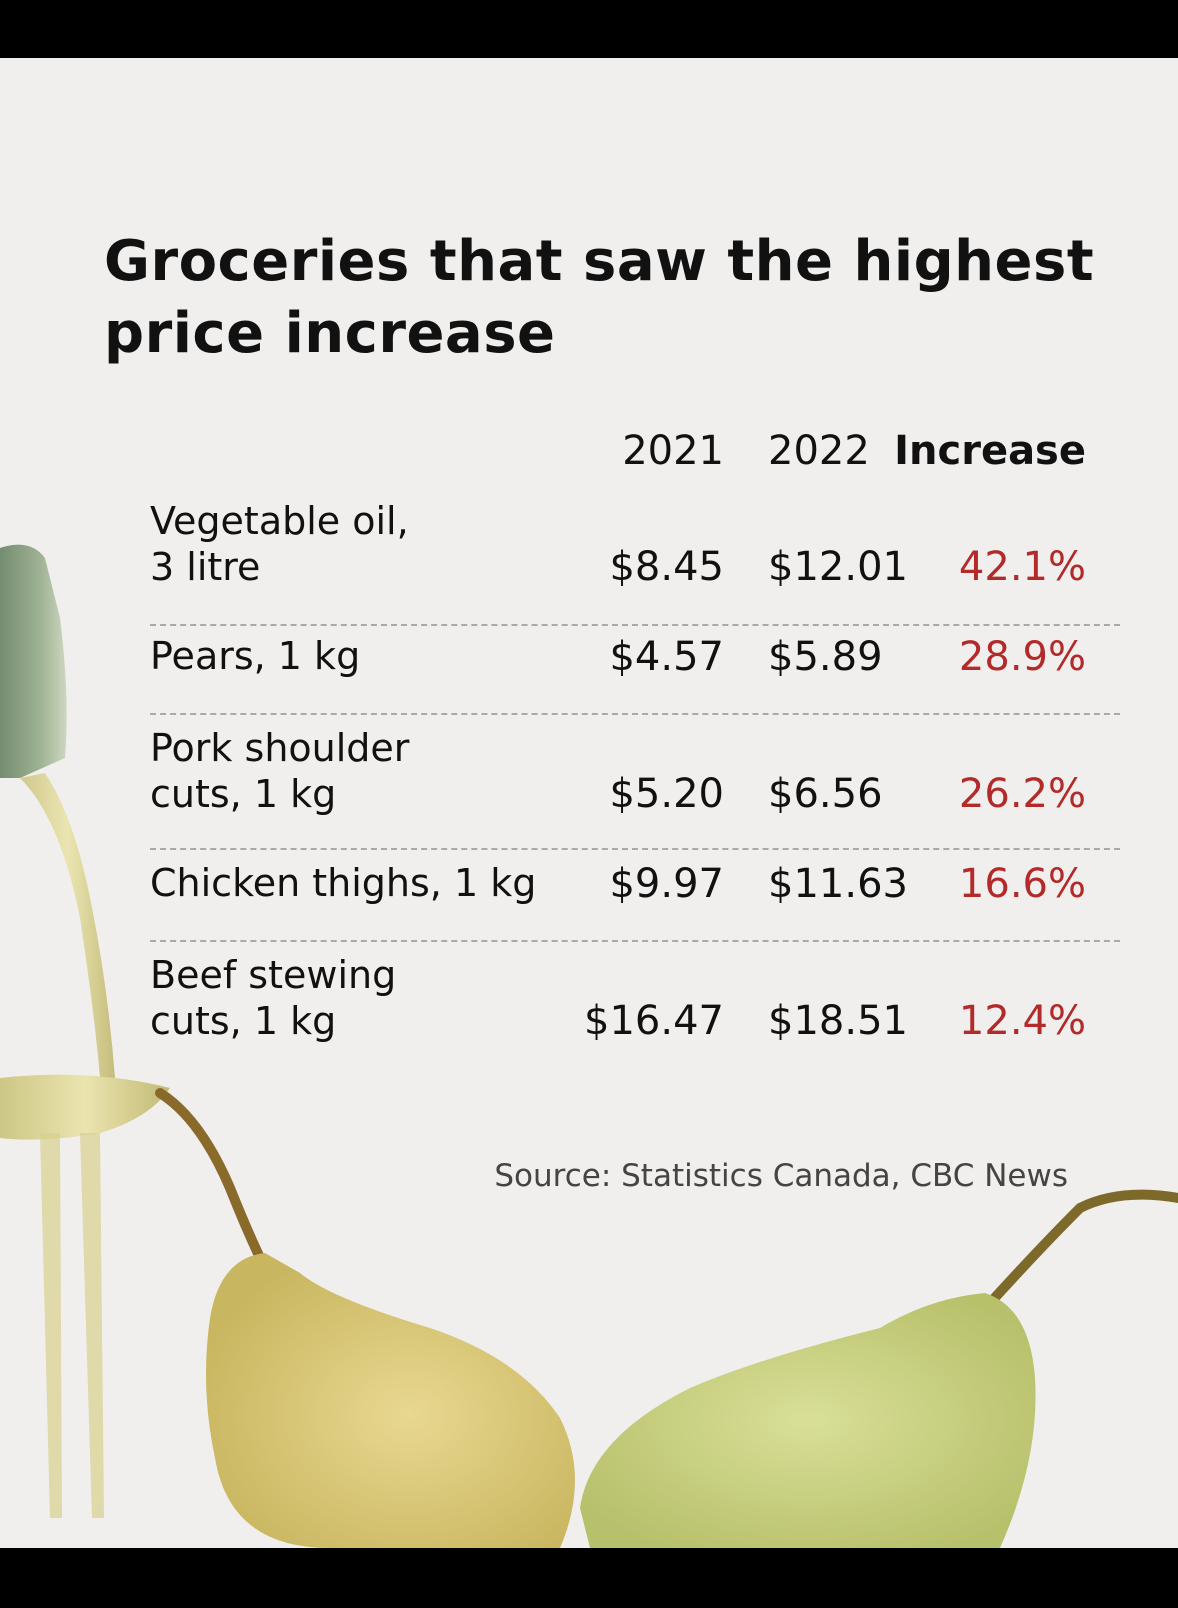 This screenshot has height=1608, width=1178. Describe the element at coordinates (825, 657) in the screenshot. I see `price-2022-cell: $5.89` at that location.